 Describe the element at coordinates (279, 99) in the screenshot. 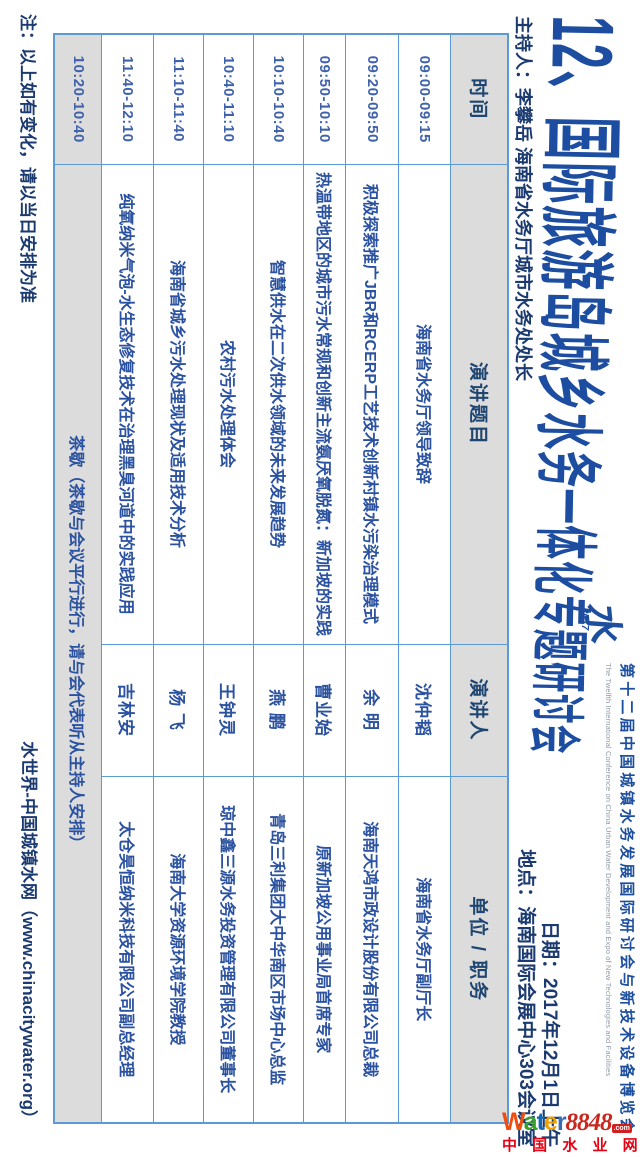

I see `cell-time: 10:10-10:40` at that location.